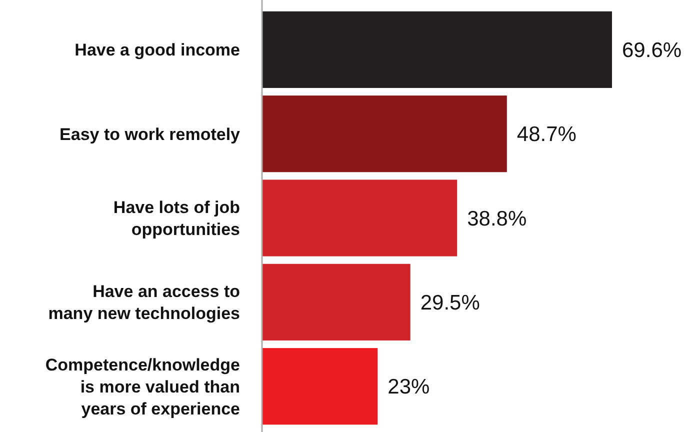  Describe the element at coordinates (546, 134) in the screenshot. I see `data-label: 48.7%` at that location.